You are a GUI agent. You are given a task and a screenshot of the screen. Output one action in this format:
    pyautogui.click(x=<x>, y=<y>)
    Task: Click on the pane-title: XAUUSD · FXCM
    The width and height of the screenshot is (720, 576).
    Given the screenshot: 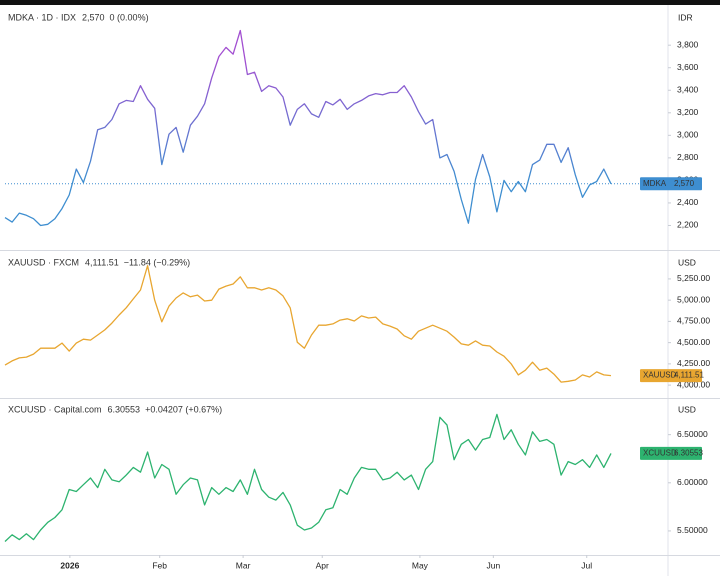 What is the action you would take?
    pyautogui.click(x=43, y=262)
    